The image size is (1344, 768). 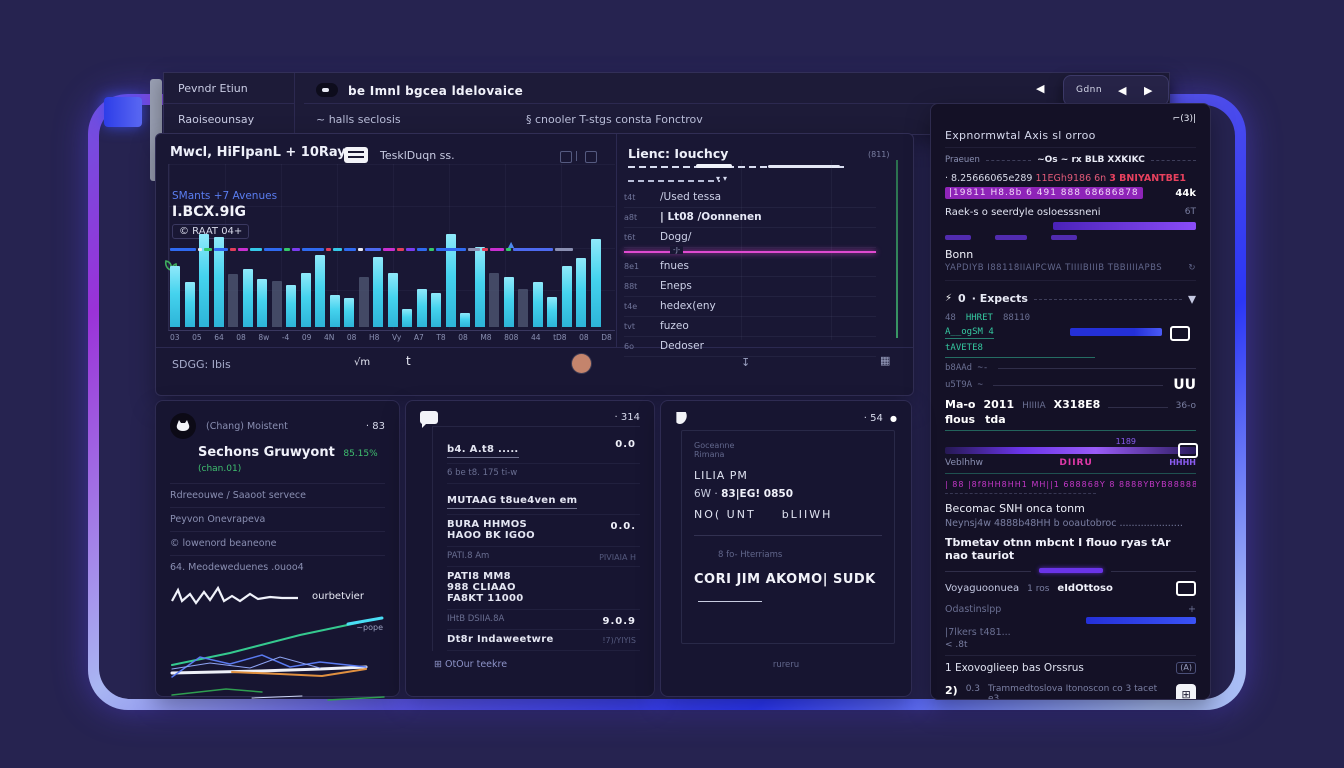 What do you see at coordinates (880, 418) in the screenshot?
I see `notes-badge: · 54 ●` at bounding box center [880, 418].